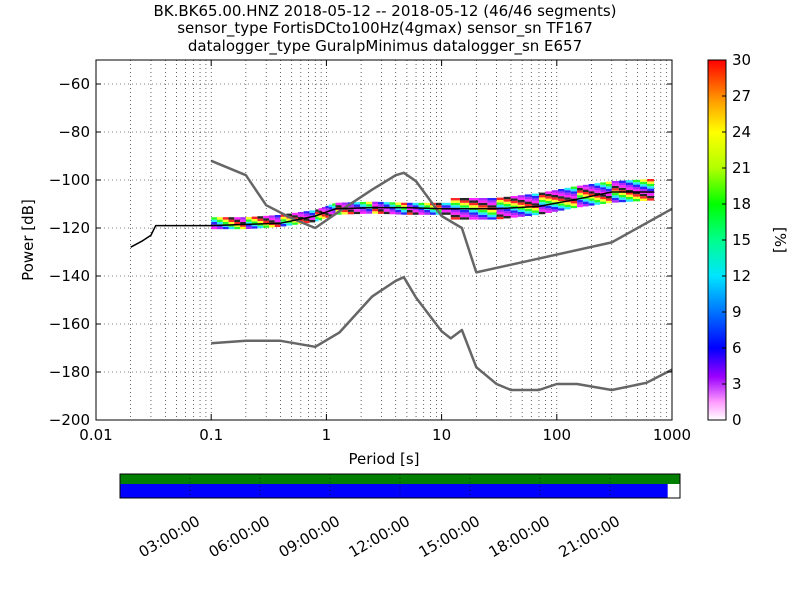 The width and height of the screenshot is (800, 600). I want to click on colorbar-label: [%], so click(780, 240).